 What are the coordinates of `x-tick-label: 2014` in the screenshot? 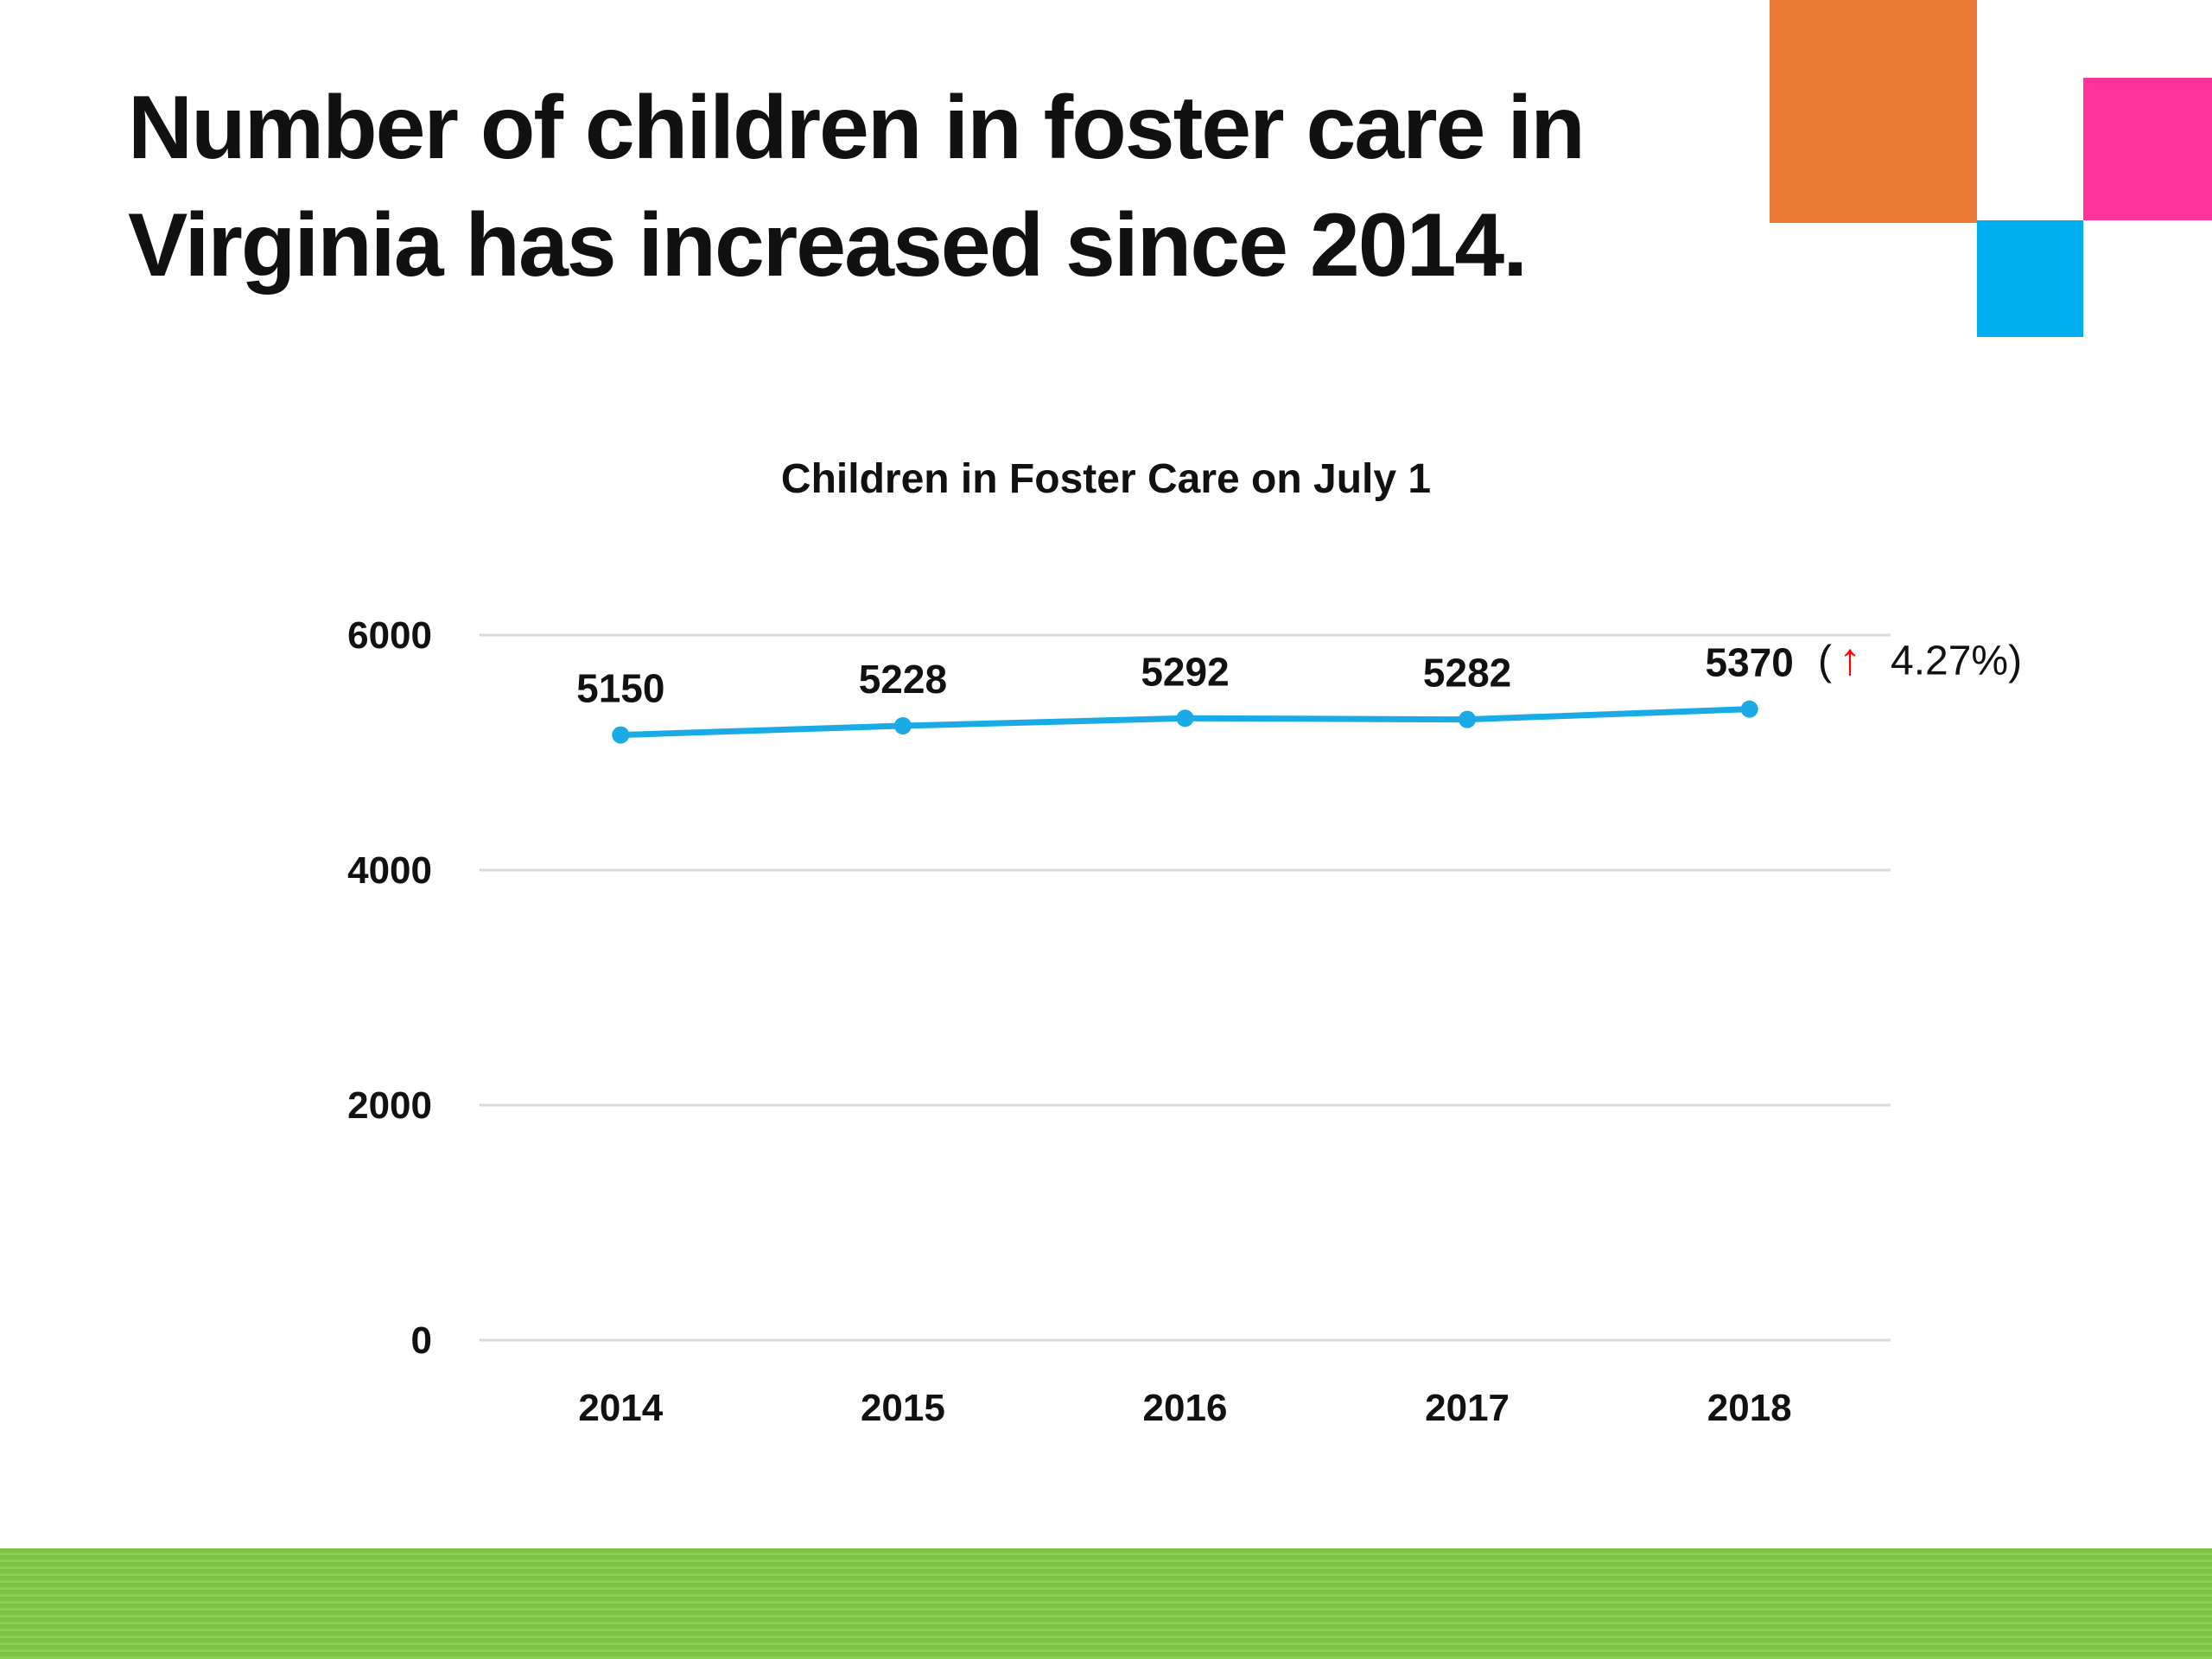 It's located at (620, 1408).